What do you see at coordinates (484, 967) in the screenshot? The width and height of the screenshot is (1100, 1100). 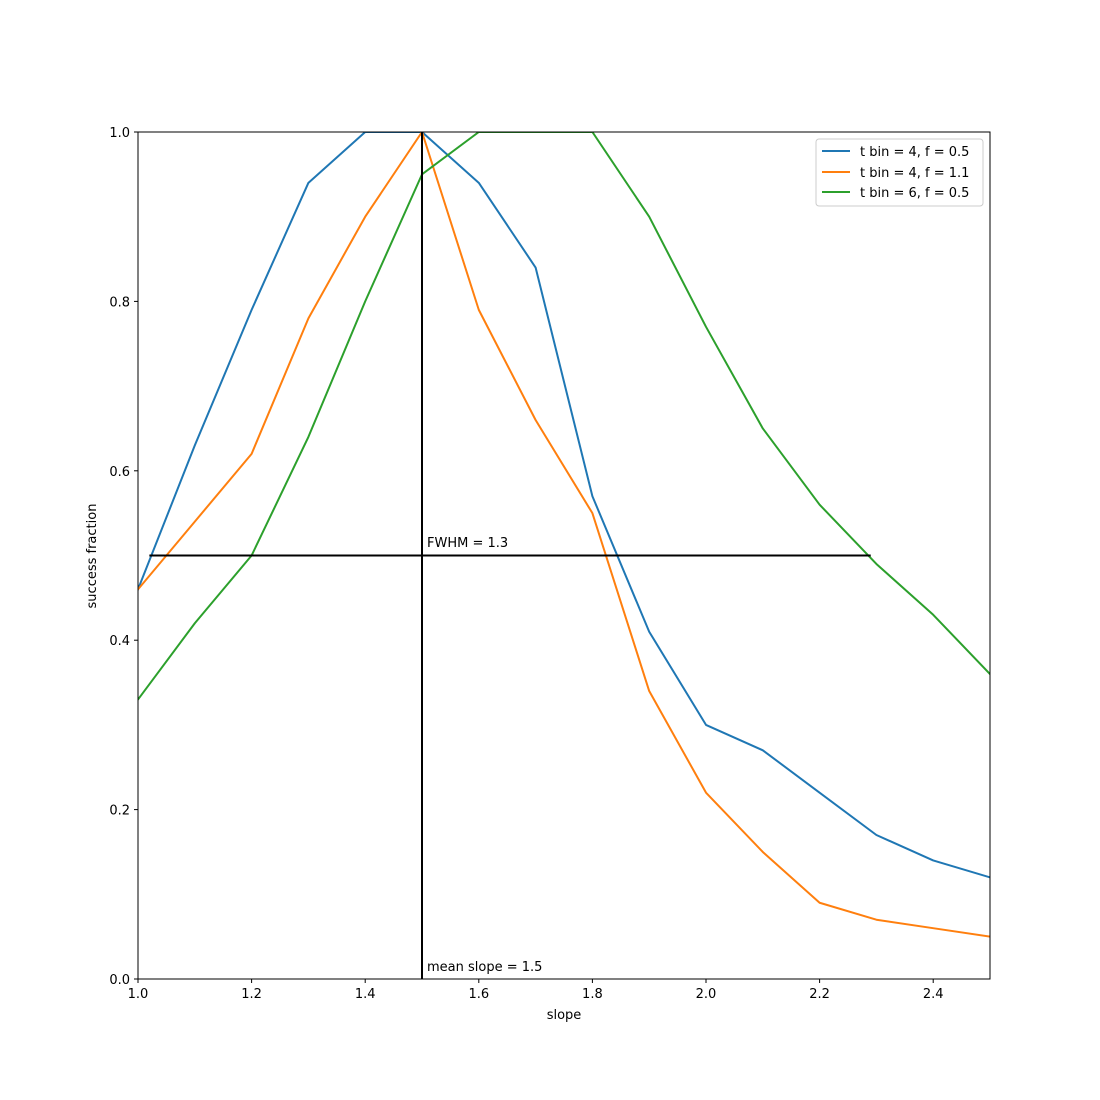 I see `mean-slope-label: mean slope = 1.5` at bounding box center [484, 967].